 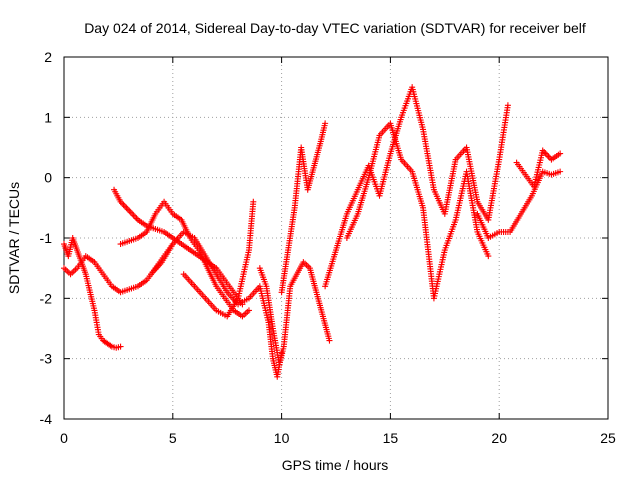 I want to click on series-track-d, so click(x=184, y=259).